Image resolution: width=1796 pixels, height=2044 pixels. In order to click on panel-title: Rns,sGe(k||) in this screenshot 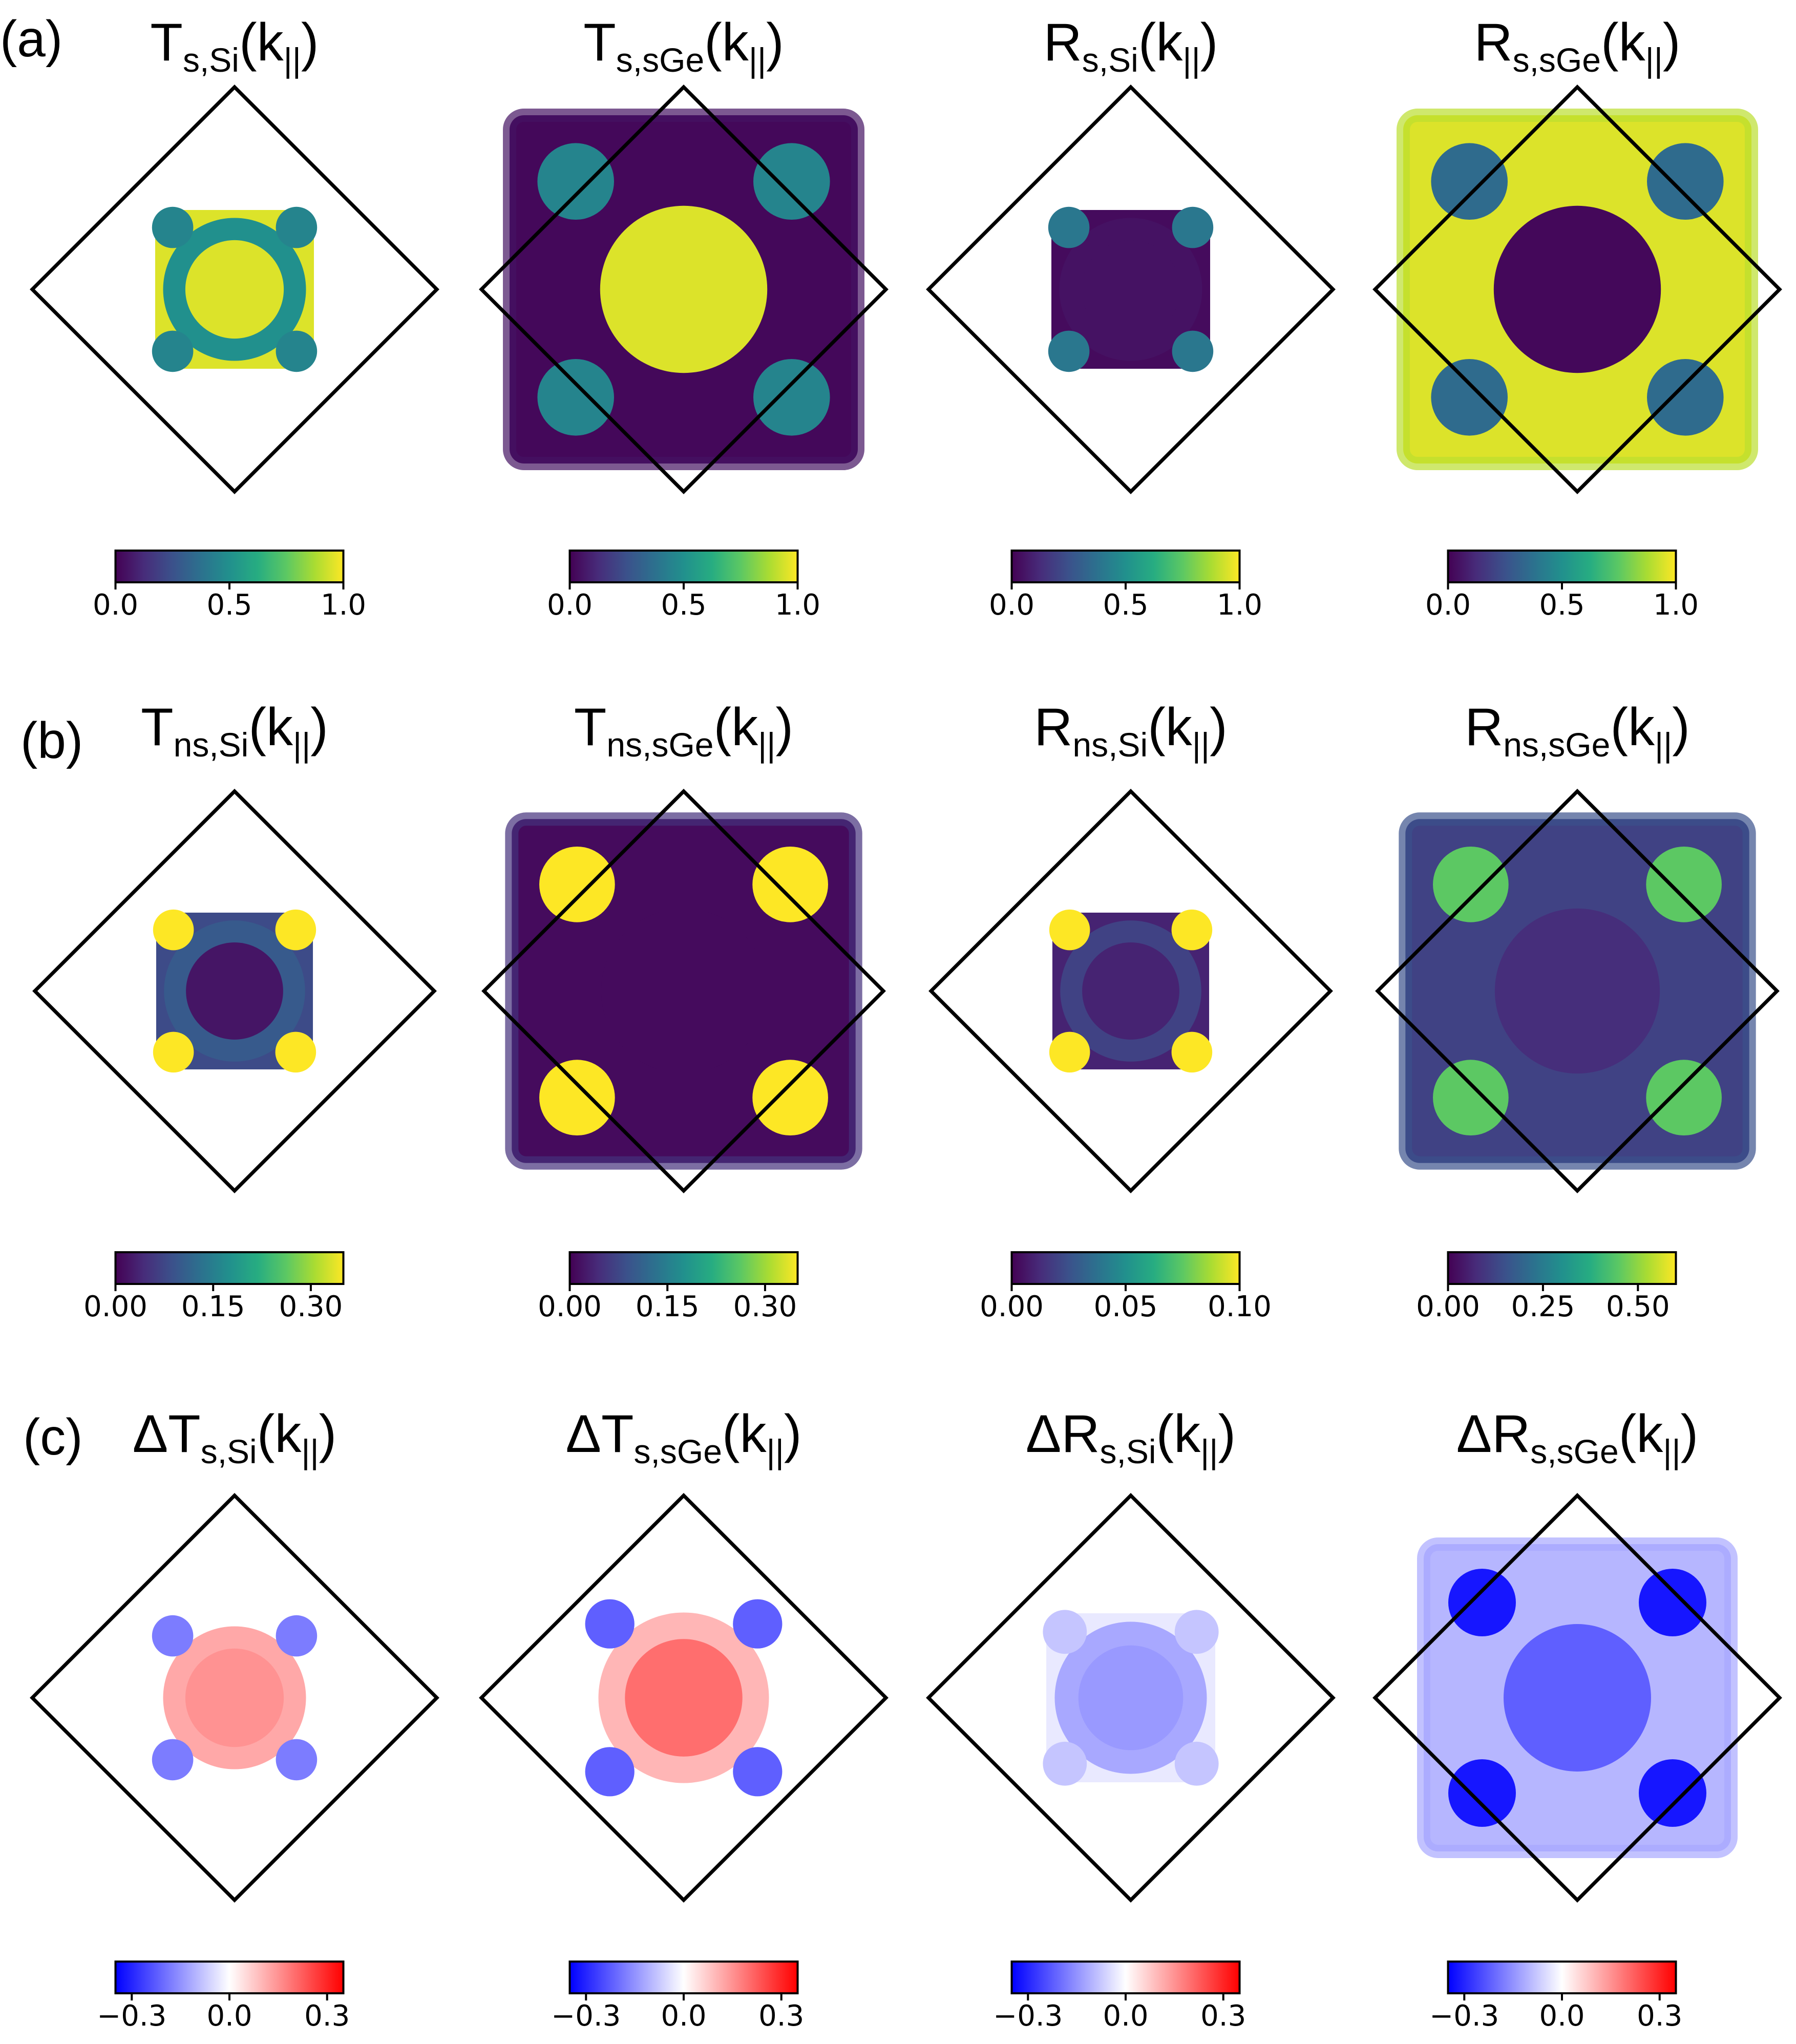, I will do `click(1578, 731)`.